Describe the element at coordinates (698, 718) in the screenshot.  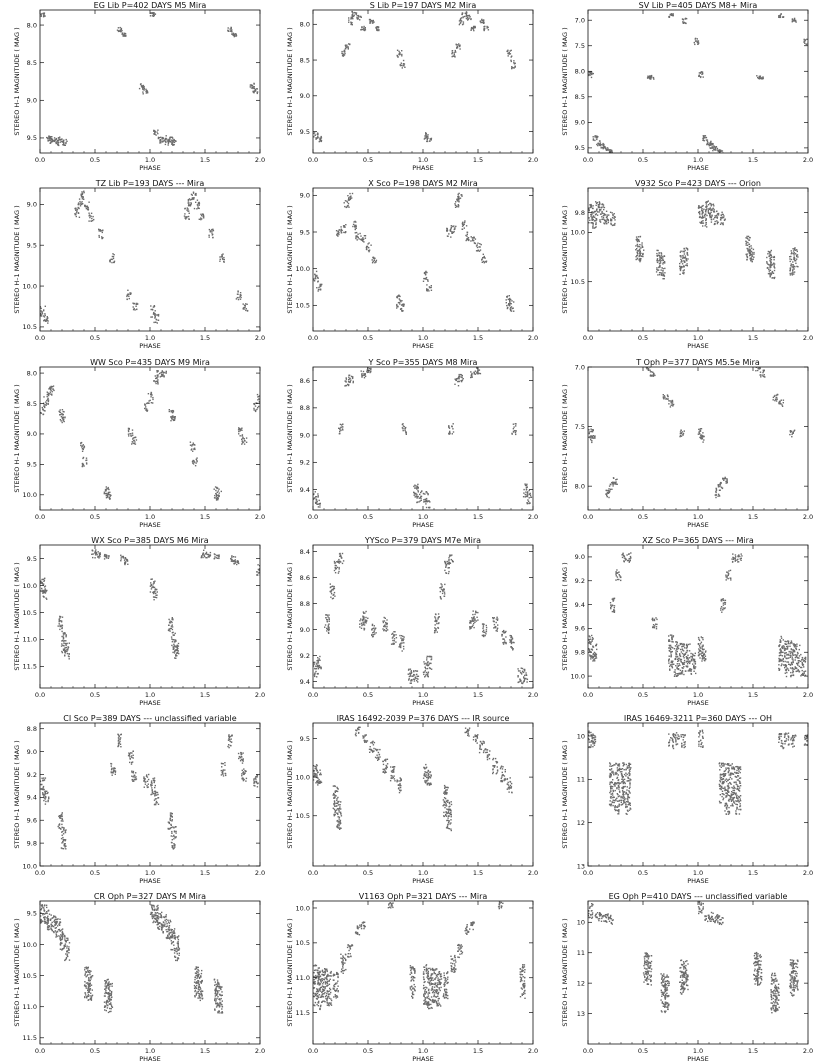
I see `panel-title: IRAS 16469-3211 P=360 DAYS --- OH` at that location.